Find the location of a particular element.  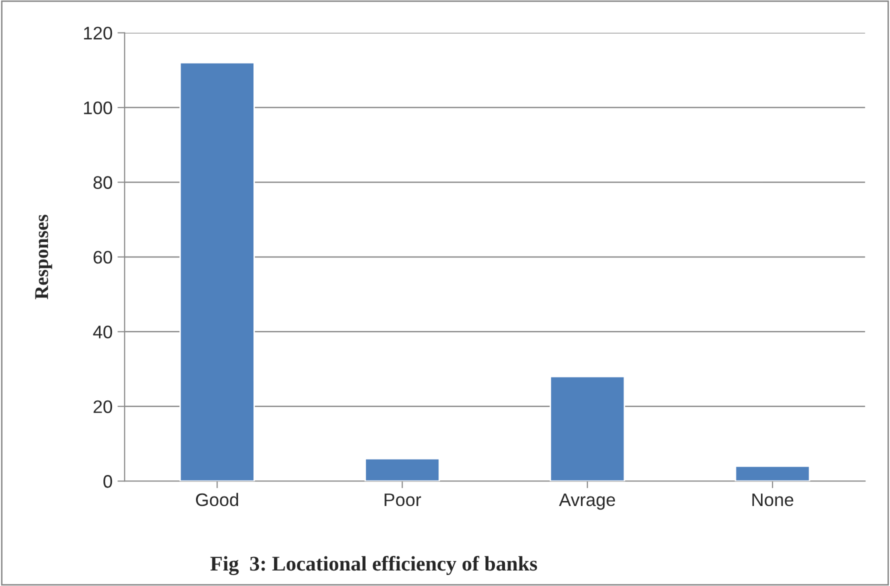

y-tick-label: 80 is located at coordinates (103, 182).